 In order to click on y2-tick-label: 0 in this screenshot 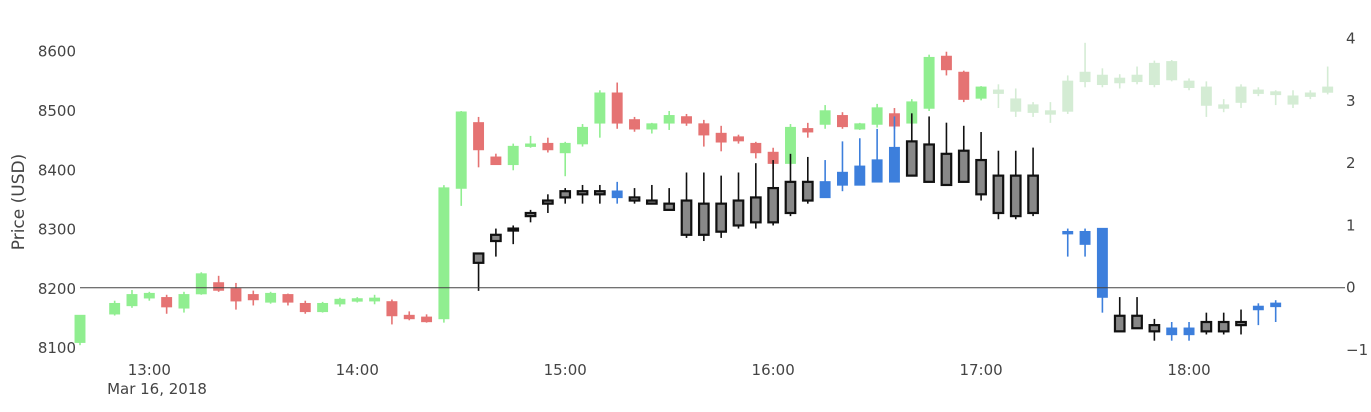, I will do `click(1351, 288)`.